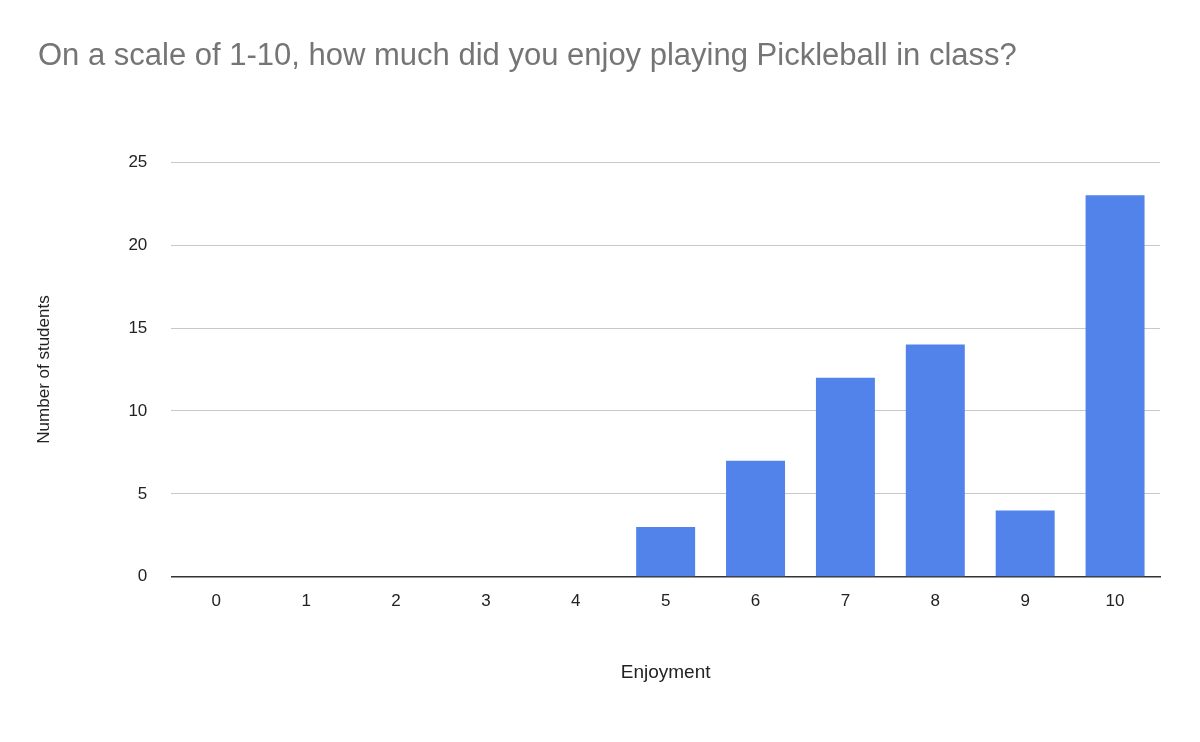 This screenshot has width=1200, height=742. Describe the element at coordinates (755, 600) in the screenshot. I see `x-tick-label: 6` at that location.